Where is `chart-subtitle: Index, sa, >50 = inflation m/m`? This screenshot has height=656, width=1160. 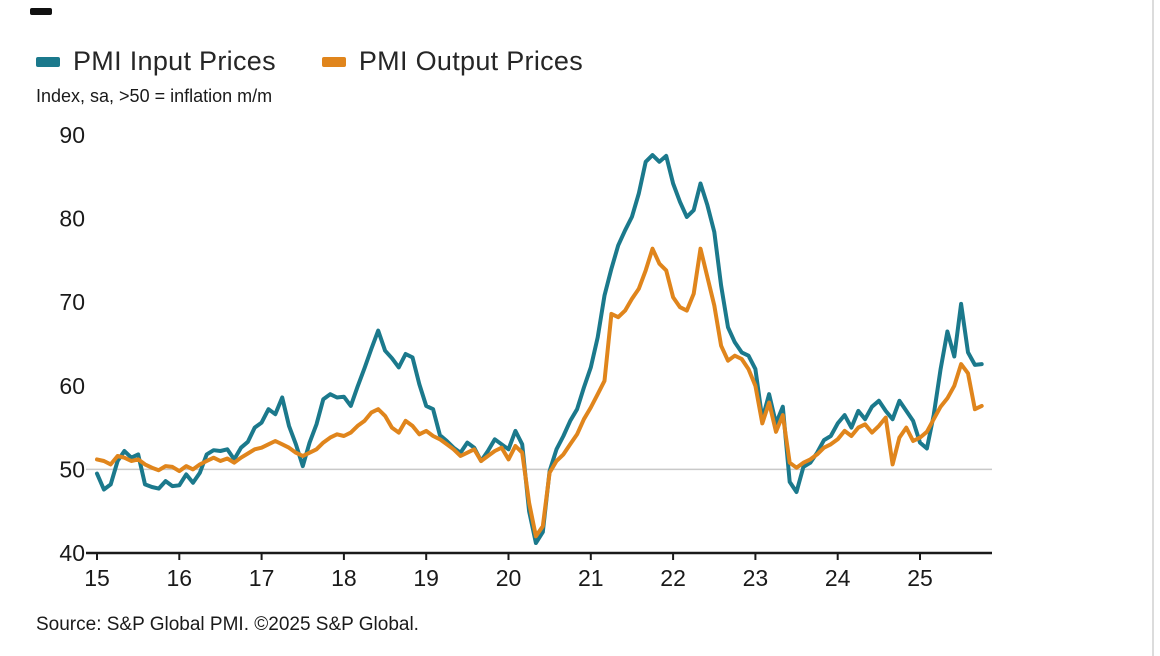 chart-subtitle: Index, sa, >50 = inflation m/m is located at coordinates (154, 96).